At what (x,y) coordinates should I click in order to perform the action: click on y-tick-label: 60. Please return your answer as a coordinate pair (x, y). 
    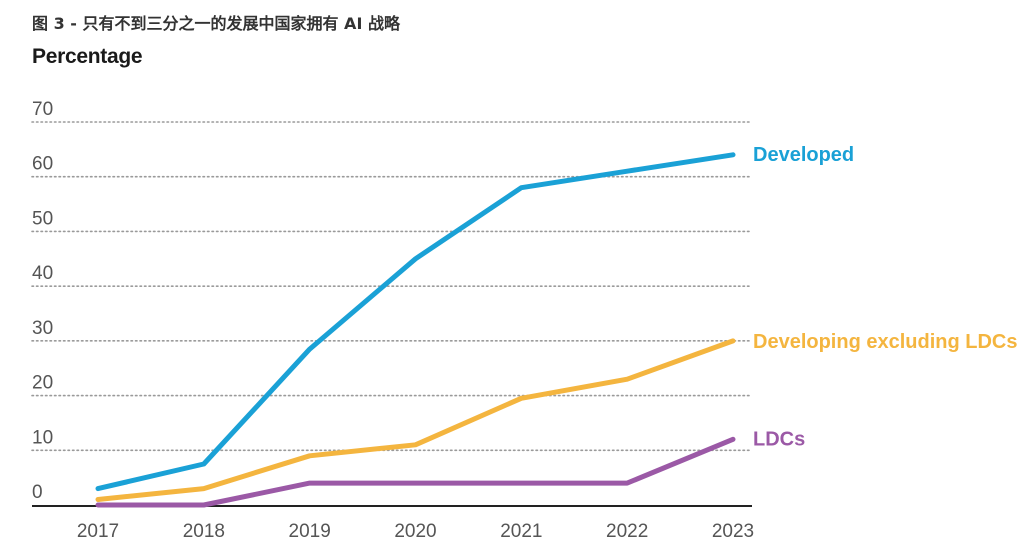
    Looking at the image, I should click on (42, 164).